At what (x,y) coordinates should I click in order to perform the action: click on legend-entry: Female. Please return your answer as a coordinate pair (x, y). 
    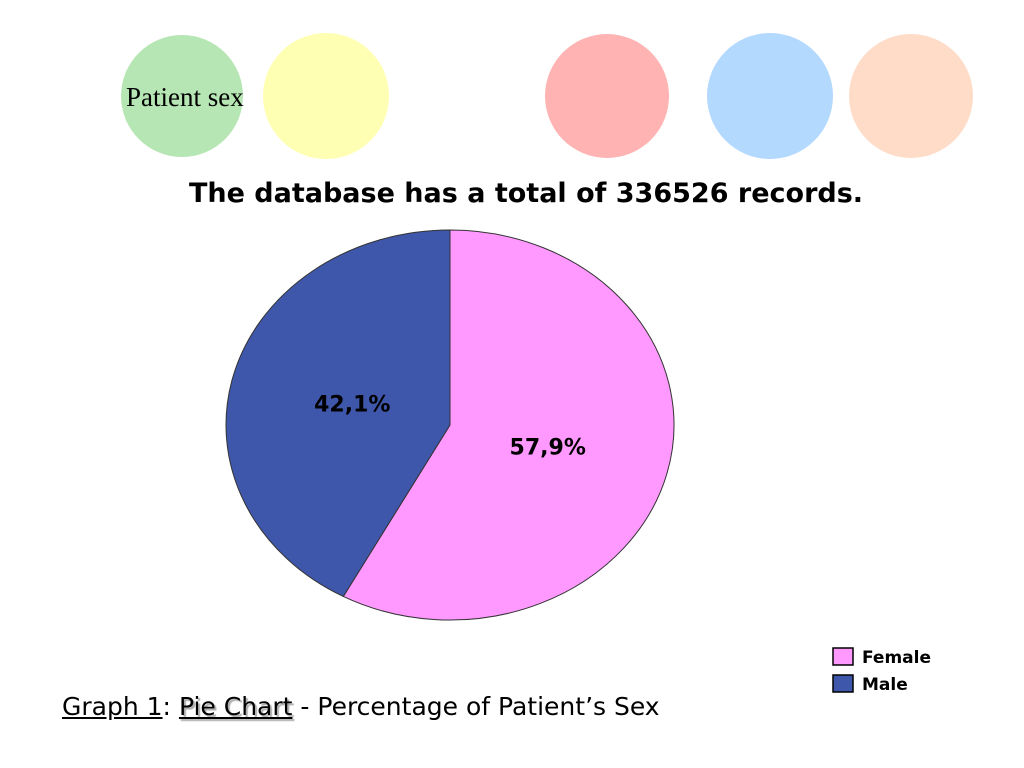
    Looking at the image, I should click on (896, 658).